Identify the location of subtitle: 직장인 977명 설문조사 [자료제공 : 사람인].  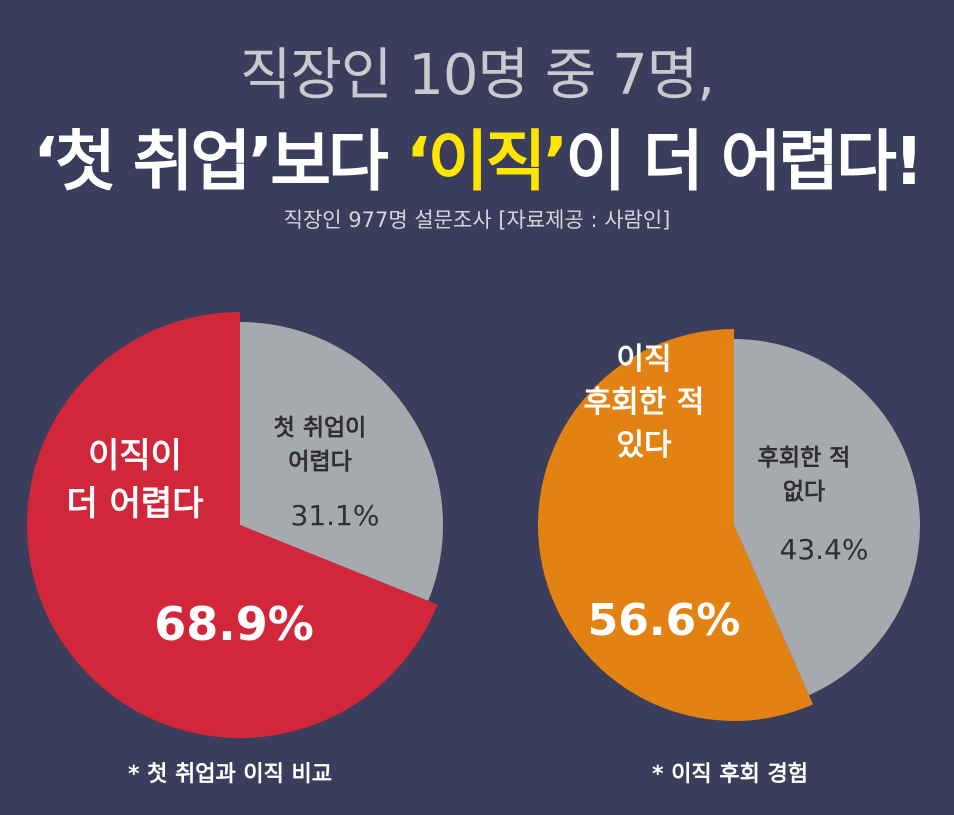
(477, 220).